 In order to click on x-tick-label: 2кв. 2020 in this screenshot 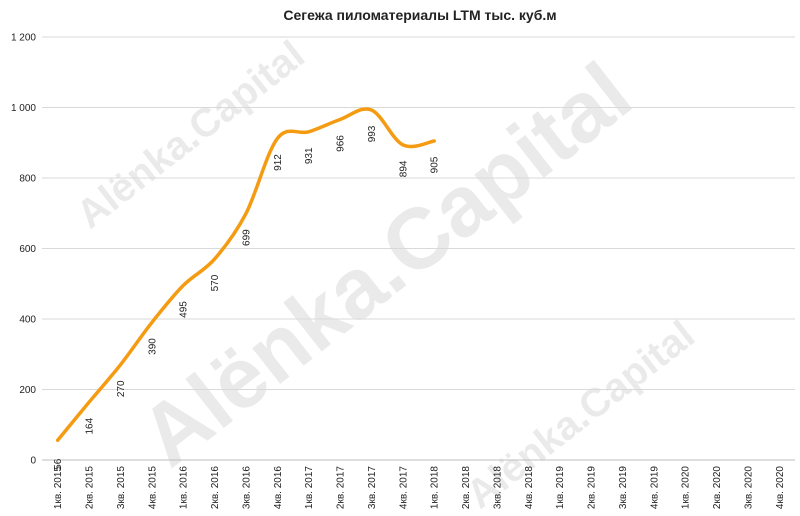, I will do `click(717, 487)`.